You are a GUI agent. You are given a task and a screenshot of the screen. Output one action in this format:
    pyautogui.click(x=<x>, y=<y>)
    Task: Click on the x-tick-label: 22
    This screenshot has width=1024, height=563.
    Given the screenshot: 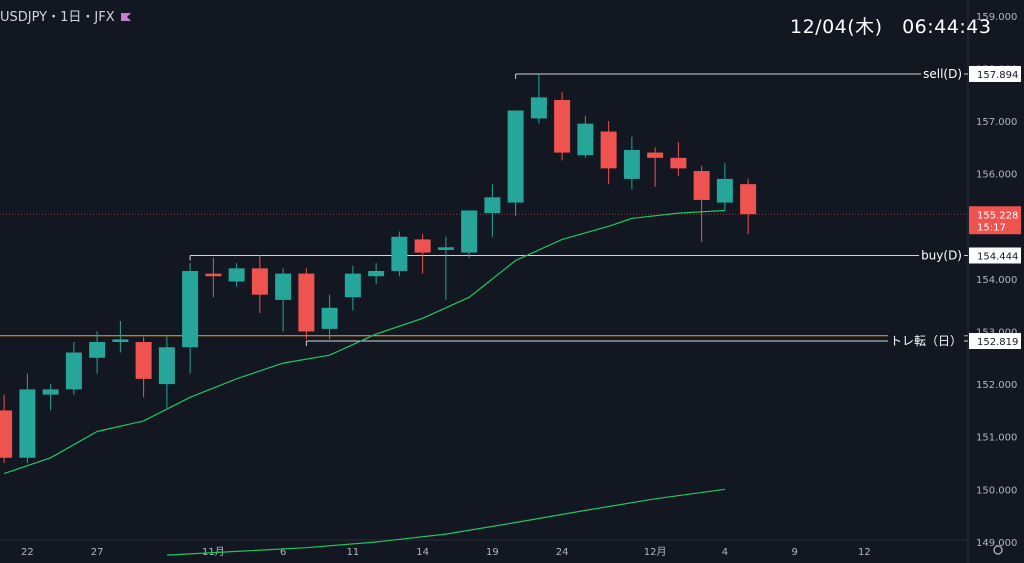 What is the action you would take?
    pyautogui.click(x=27, y=552)
    